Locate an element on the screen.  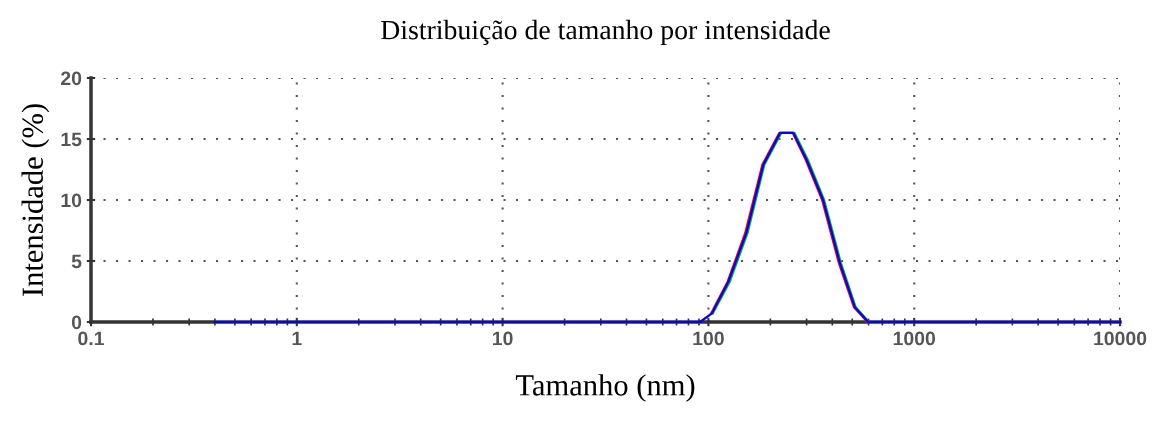
y-tick-label: 0 is located at coordinates (76, 322).